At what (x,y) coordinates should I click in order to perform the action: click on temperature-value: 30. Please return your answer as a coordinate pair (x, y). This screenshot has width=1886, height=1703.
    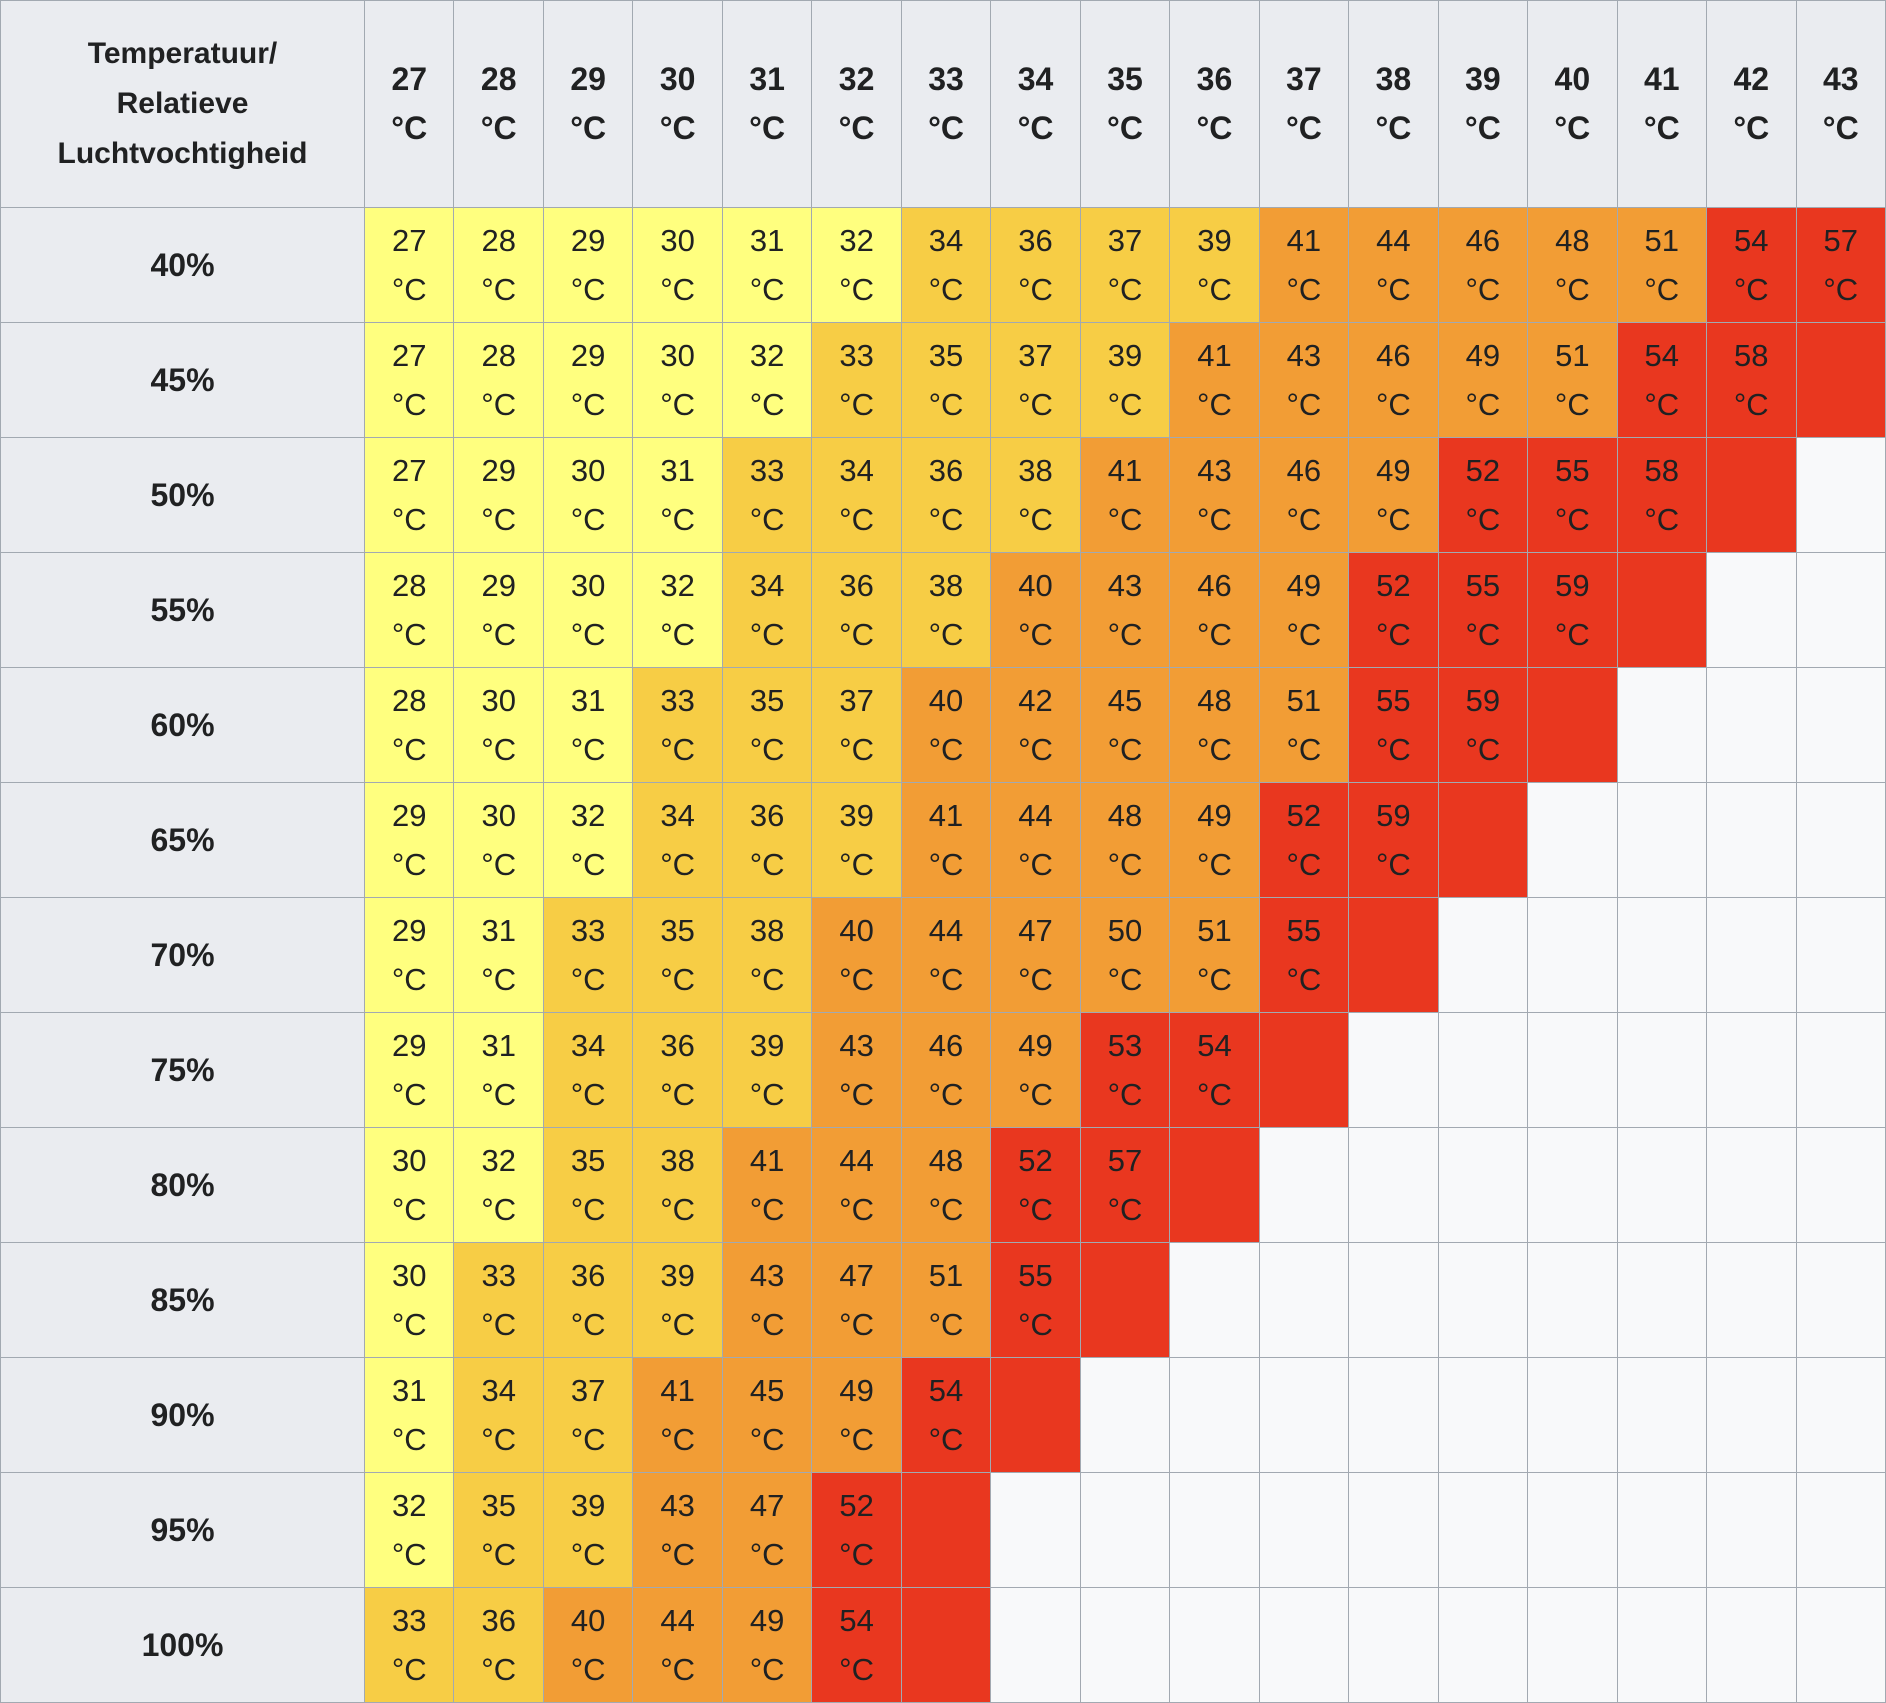
    Looking at the image, I should click on (677, 79).